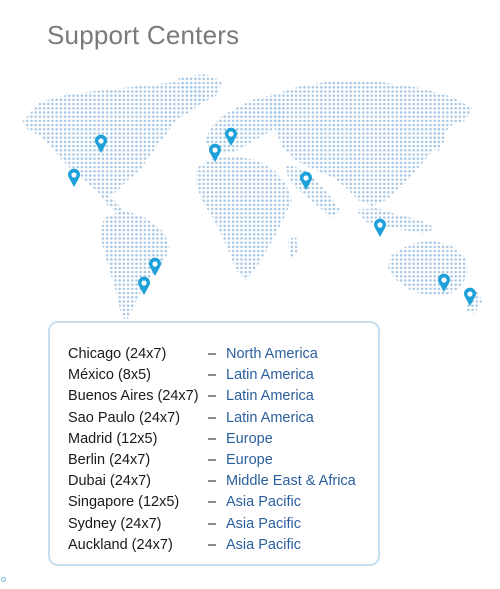 The width and height of the screenshot is (500, 589). What do you see at coordinates (115, 523) in the screenshot?
I see `center-city: Sydney (24x7)` at bounding box center [115, 523].